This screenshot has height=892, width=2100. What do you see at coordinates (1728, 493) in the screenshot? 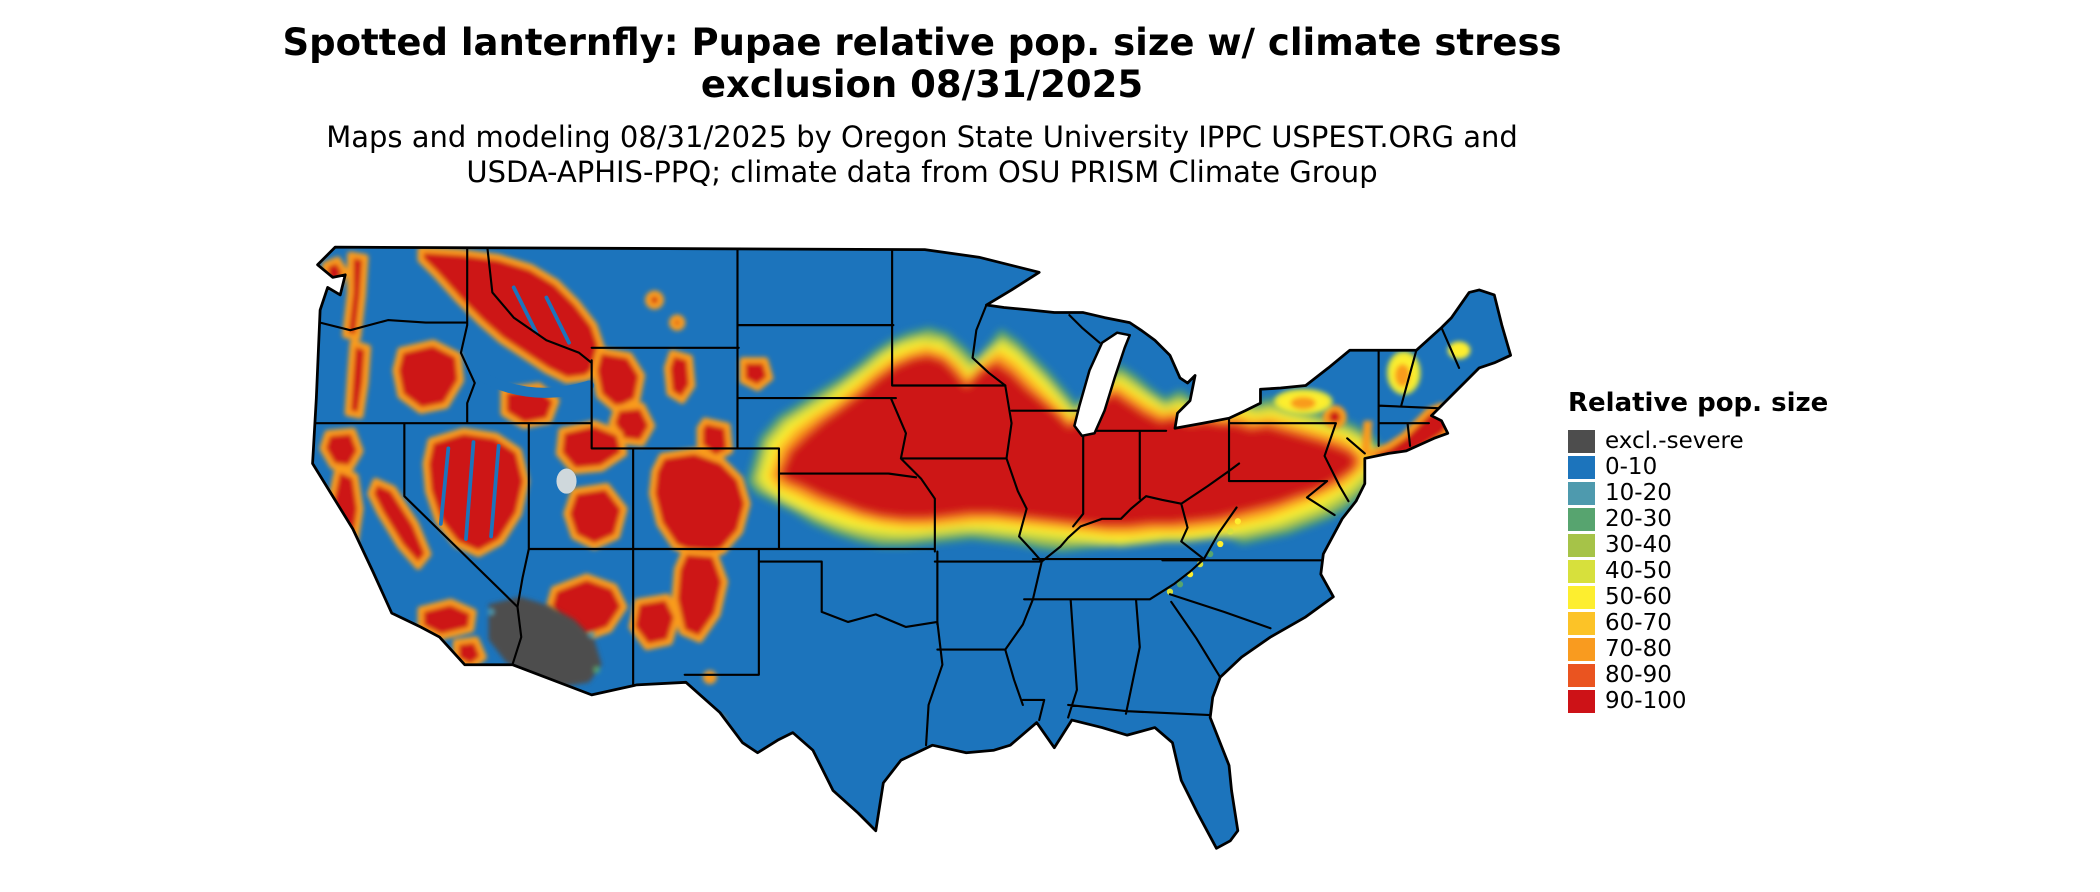
I see `legend-item: 10-20` at bounding box center [1728, 493].